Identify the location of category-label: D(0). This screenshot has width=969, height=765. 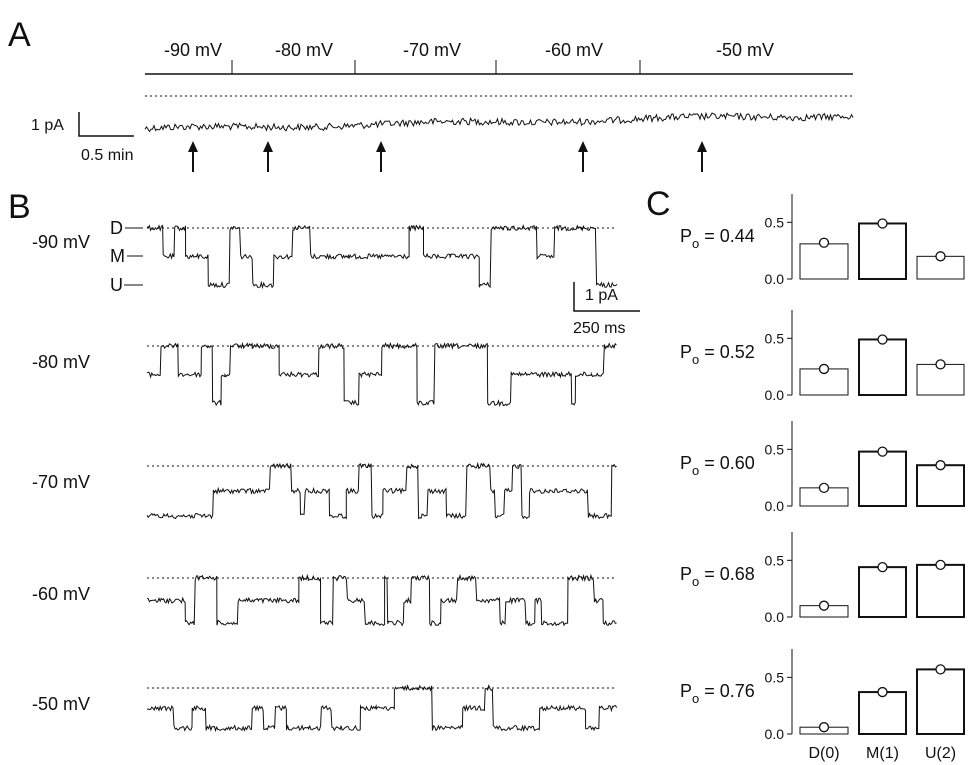
(823, 753).